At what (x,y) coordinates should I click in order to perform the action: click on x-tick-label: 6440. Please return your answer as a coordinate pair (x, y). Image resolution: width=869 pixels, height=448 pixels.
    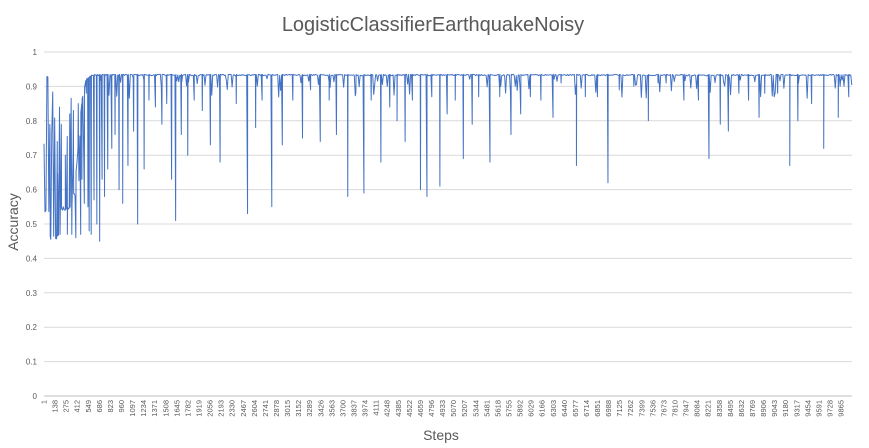
    Looking at the image, I should click on (564, 408).